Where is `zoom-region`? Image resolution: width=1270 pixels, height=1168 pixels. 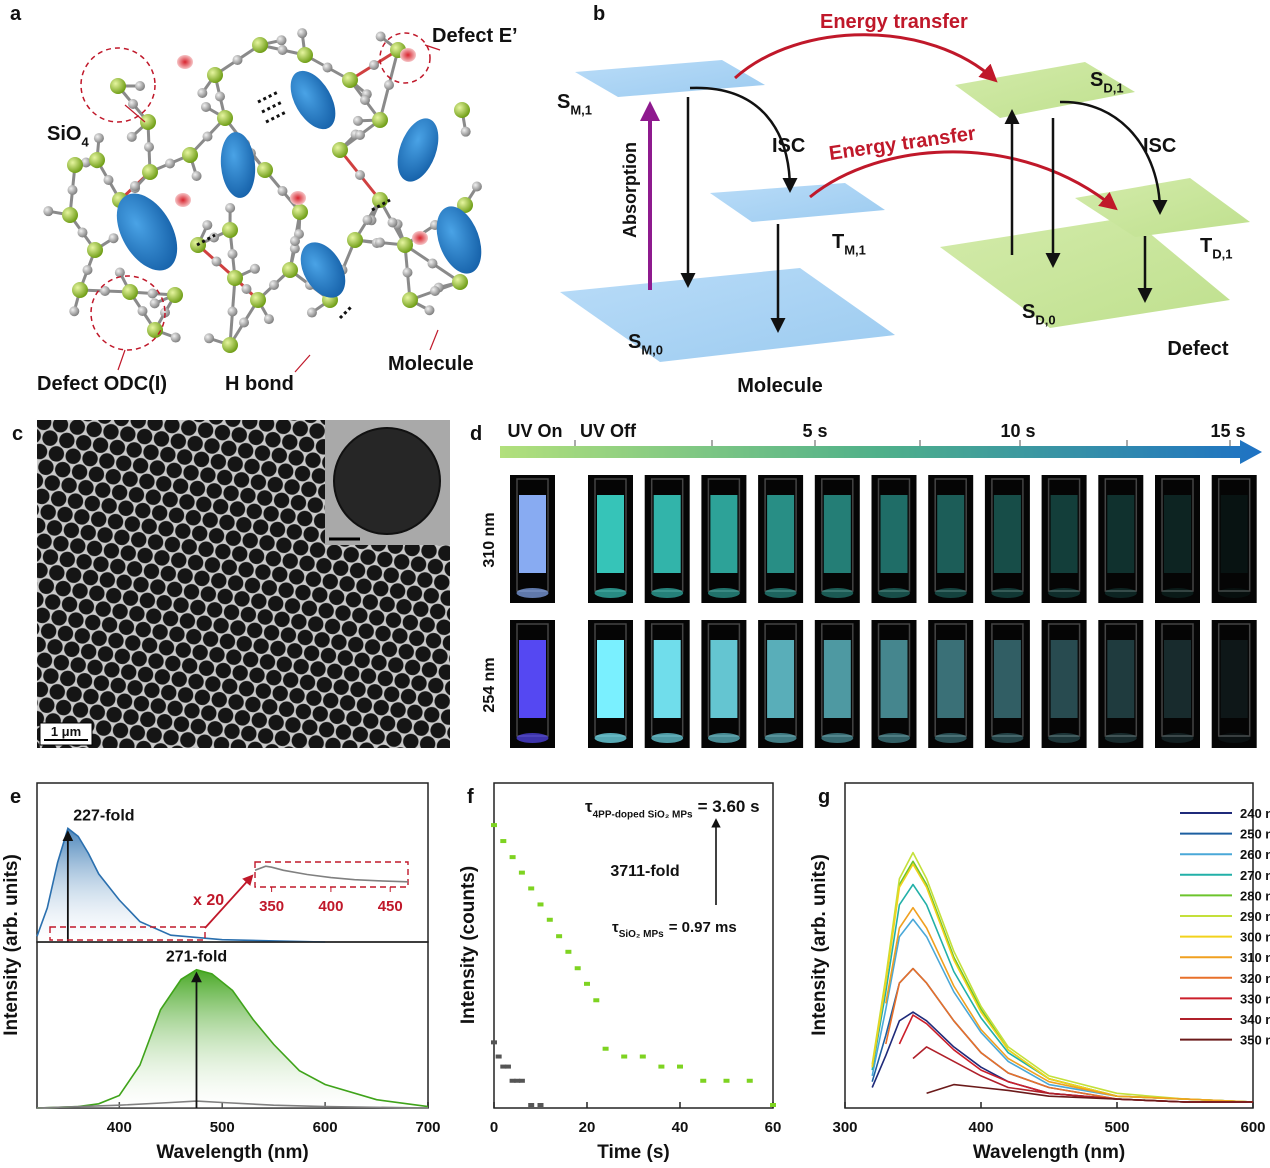 zoom-region is located at coordinates (127, 933).